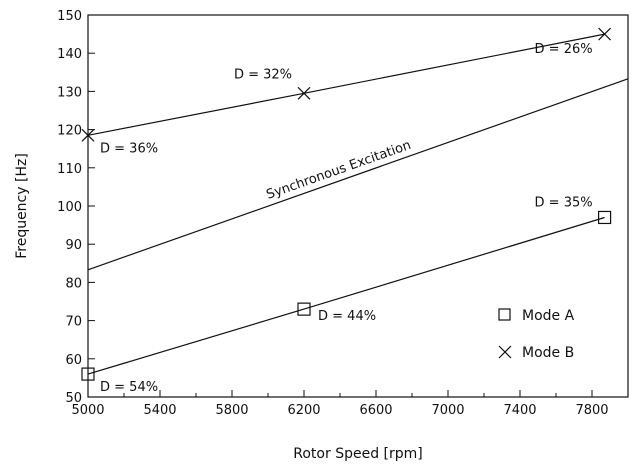 The width and height of the screenshot is (634, 466). Describe the element at coordinates (339, 170) in the screenshot. I see `synchronous-excitation-label: Synchronous Excitation` at that location.